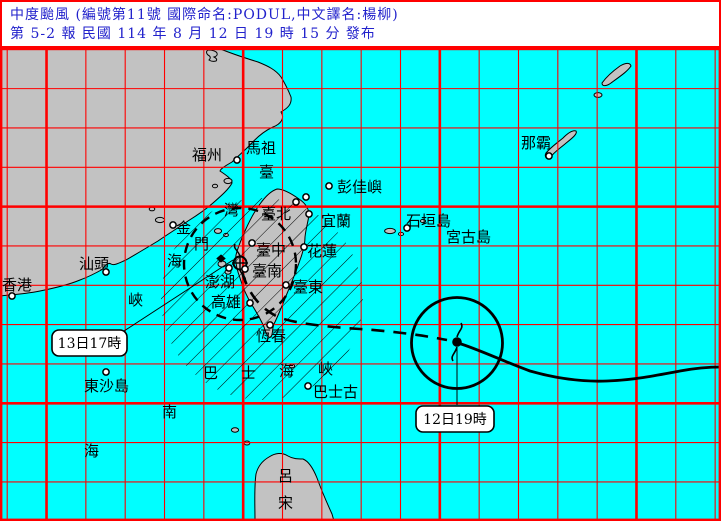 The image size is (721, 521). Describe the element at coordinates (325, 369) in the screenshot. I see `map-label-bashi-4: 峽` at that location.